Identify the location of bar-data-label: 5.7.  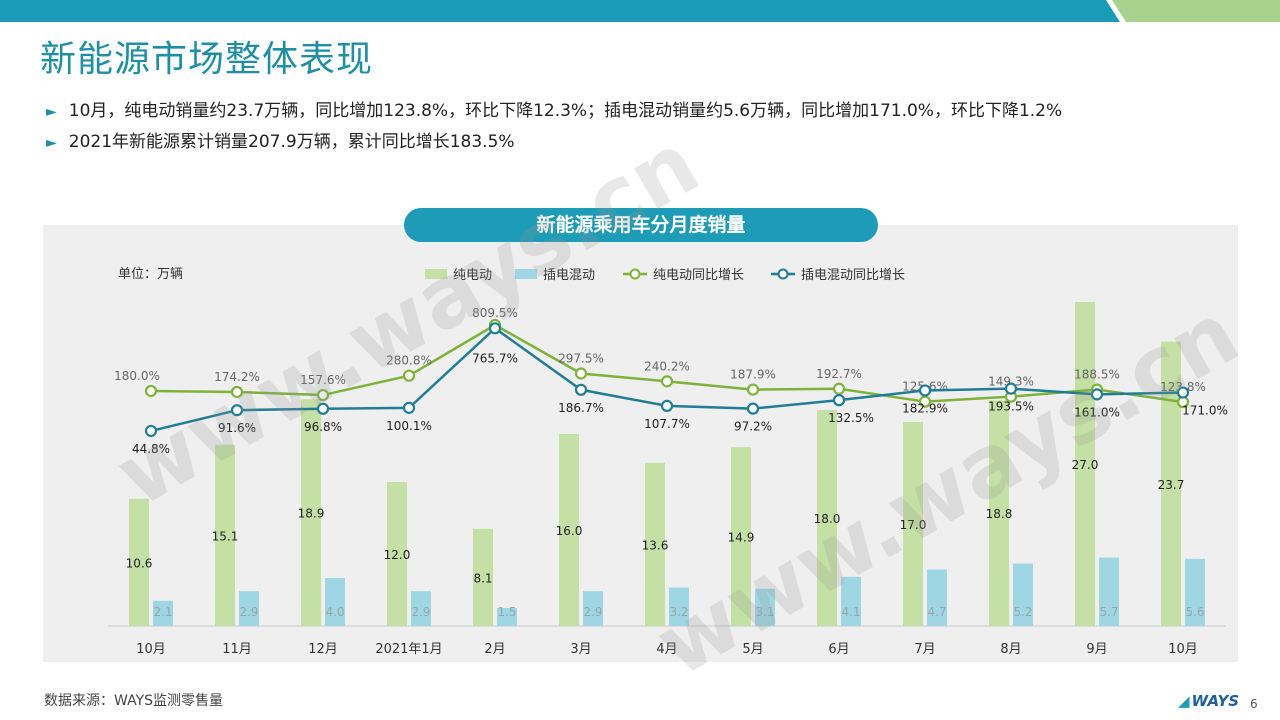
(1108, 612).